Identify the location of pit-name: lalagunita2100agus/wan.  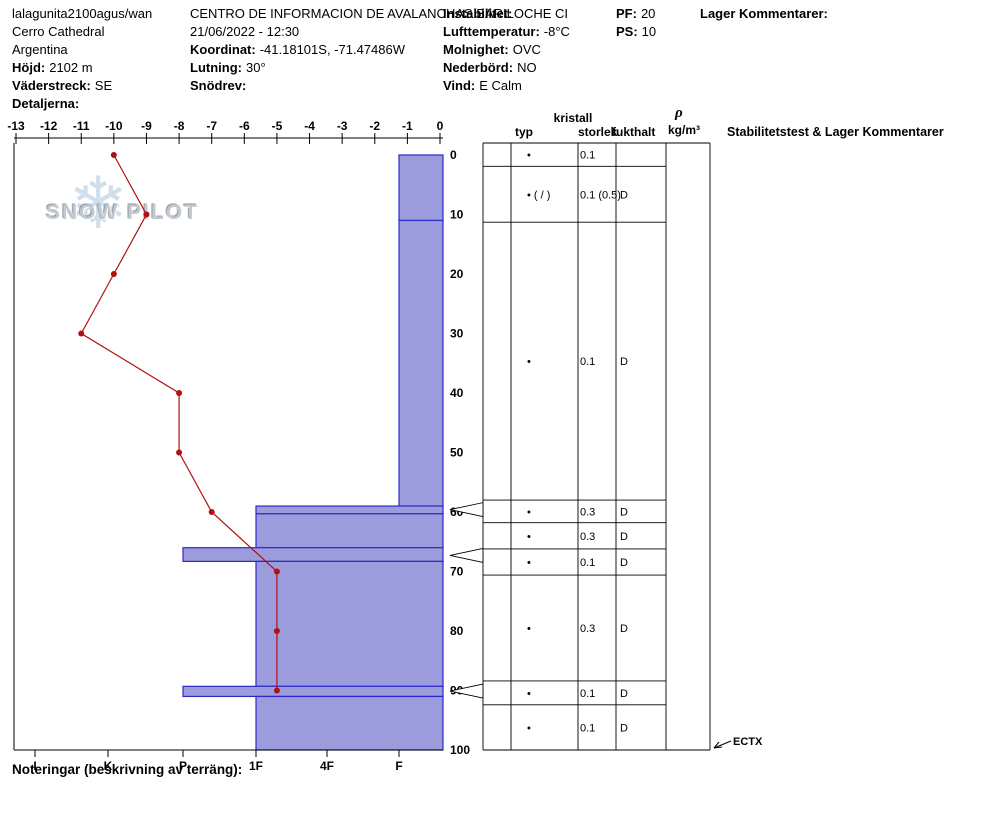
(82, 13).